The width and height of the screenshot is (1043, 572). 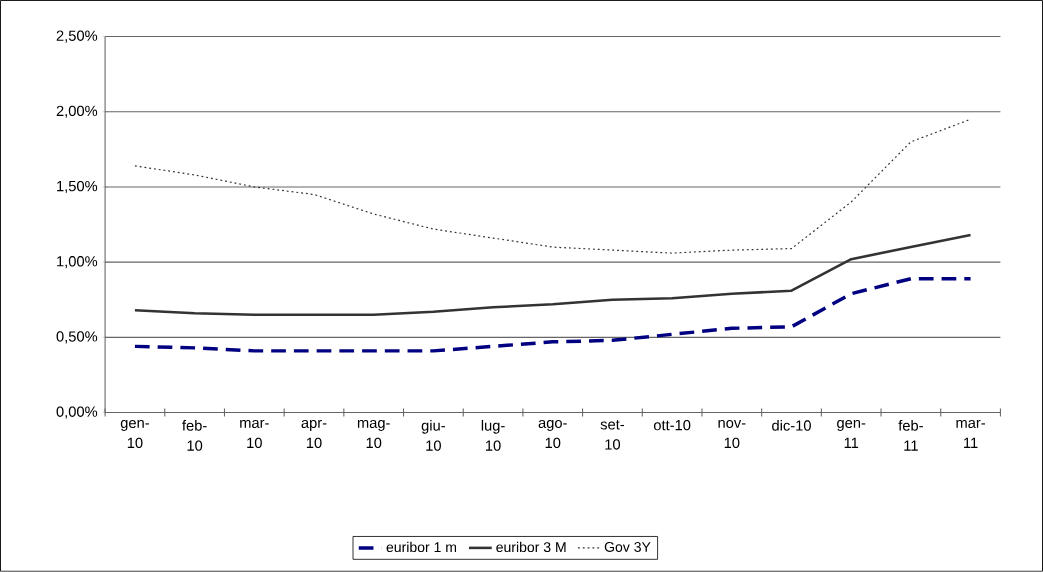 What do you see at coordinates (672, 425) in the screenshot?
I see `x-tick-label: ott-10` at bounding box center [672, 425].